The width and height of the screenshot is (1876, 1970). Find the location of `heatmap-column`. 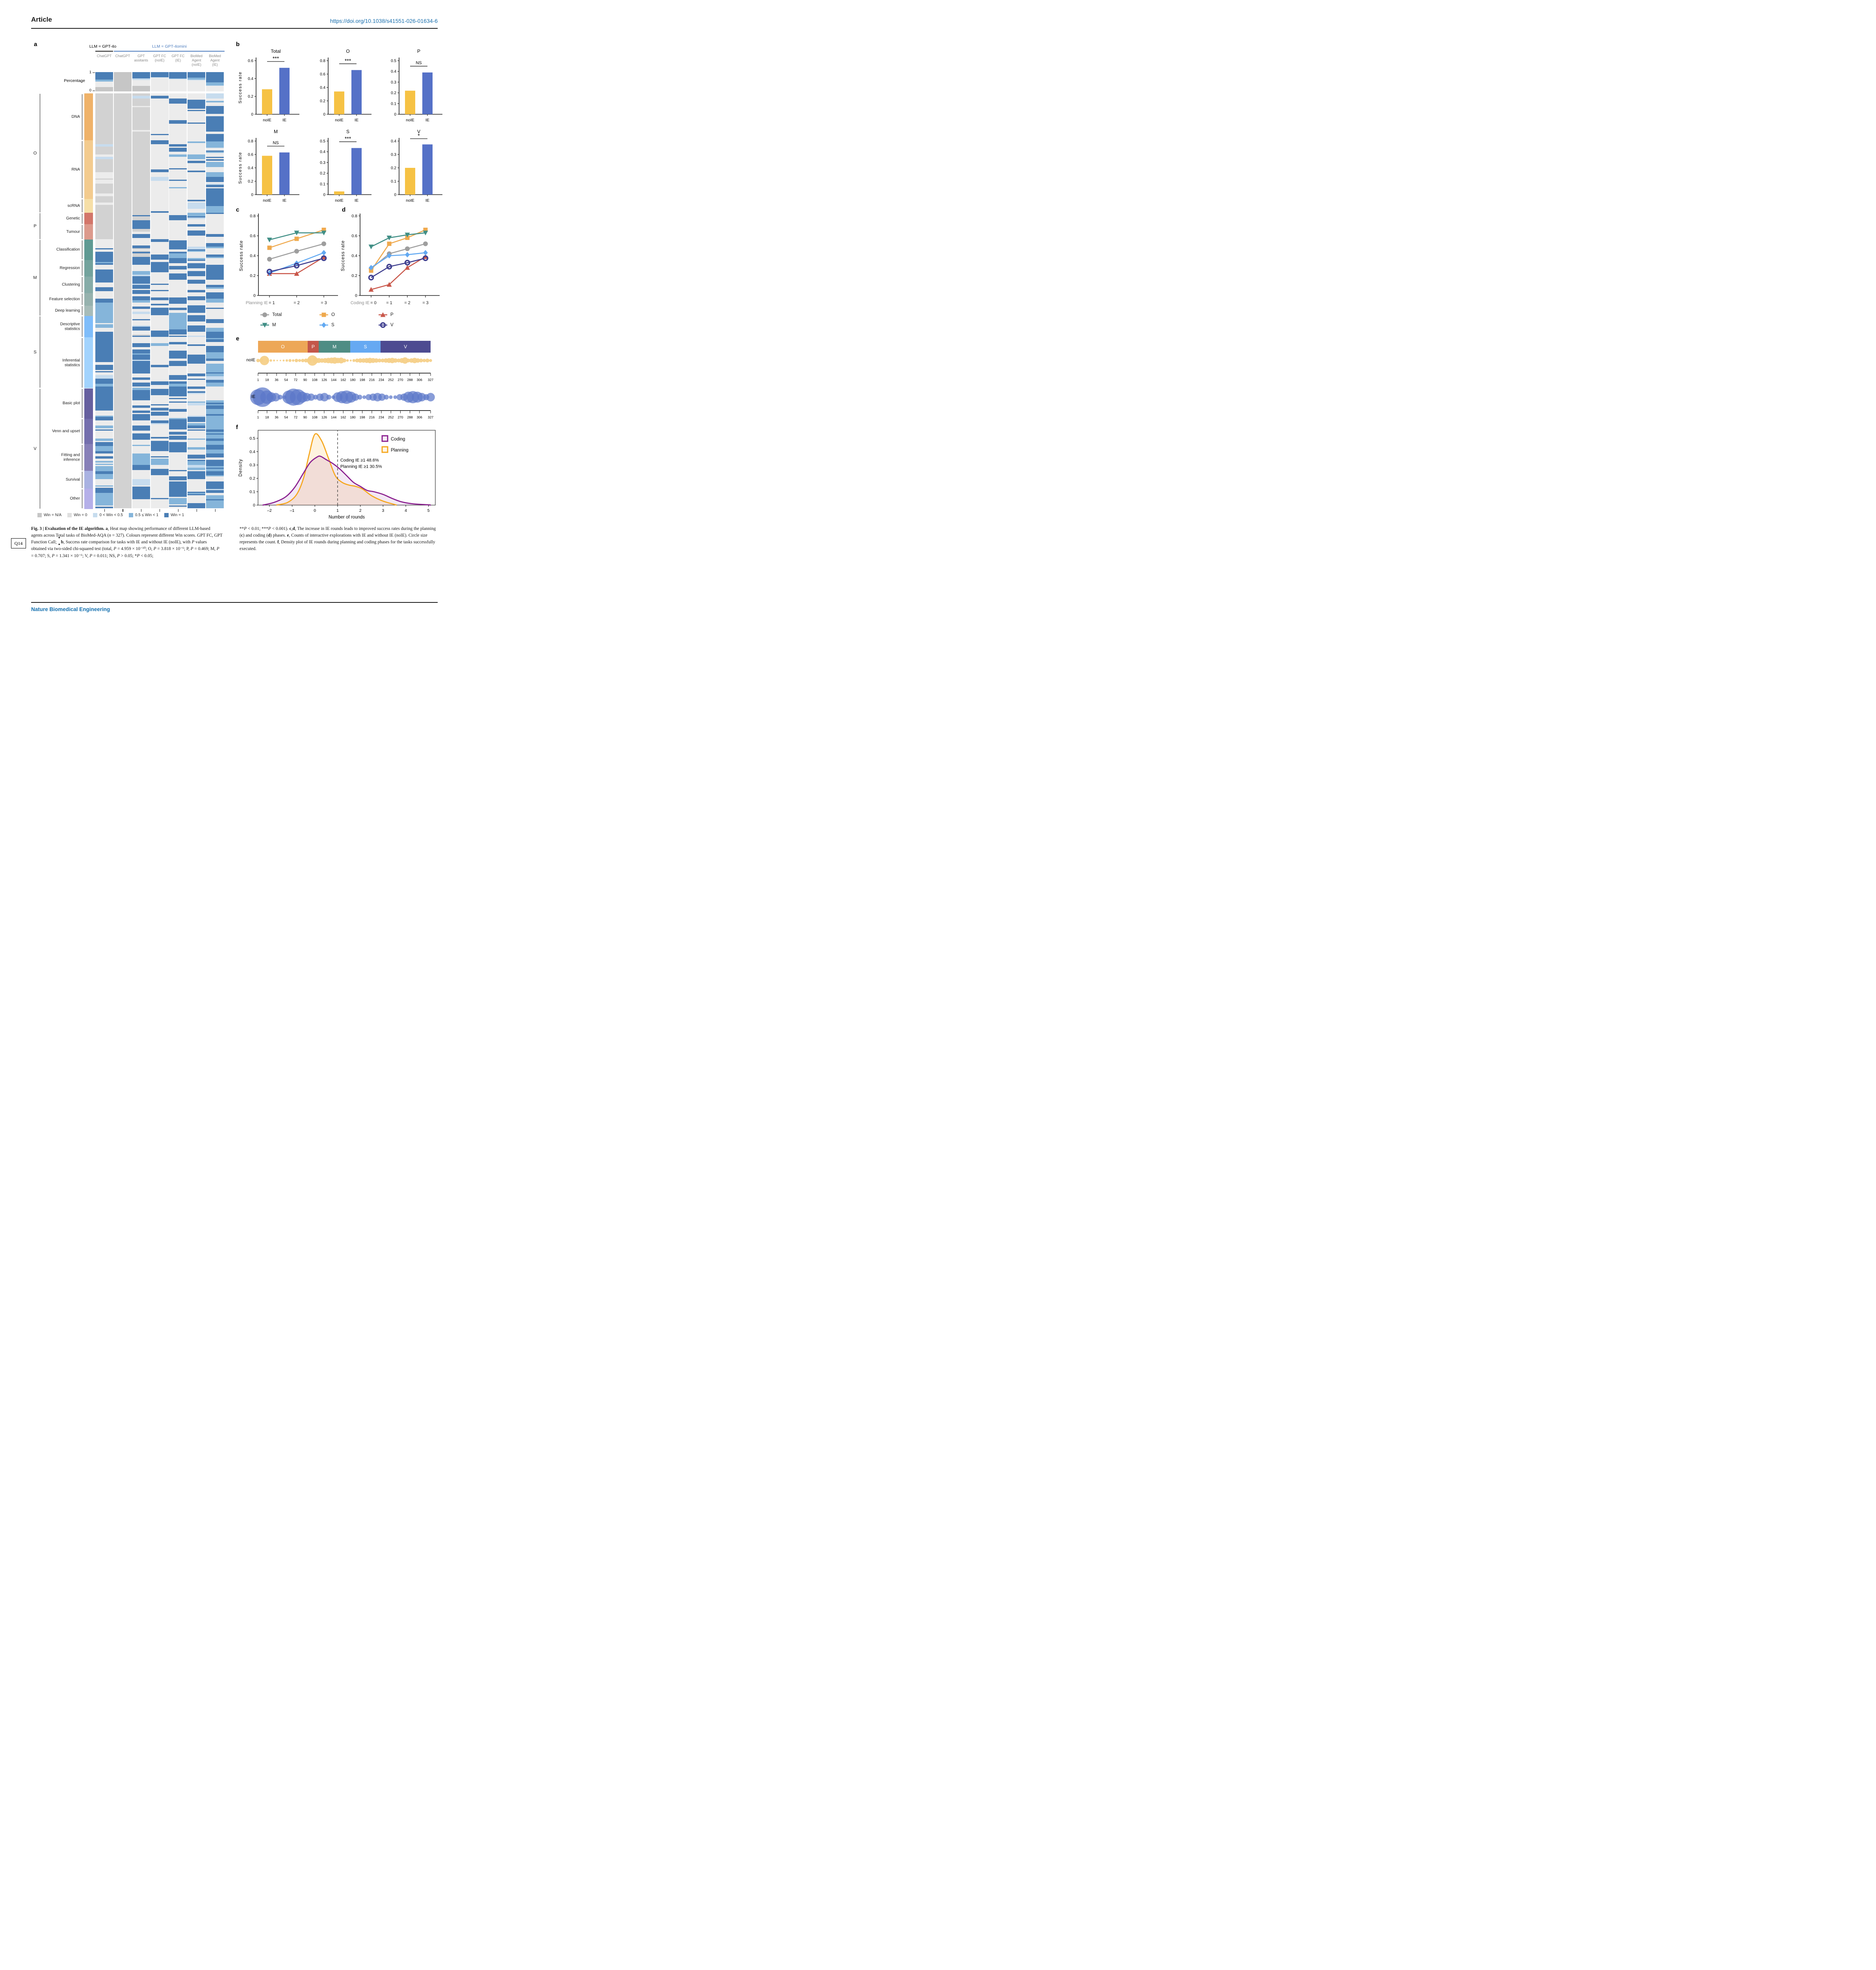

heatmap-column is located at coordinates (215, 301).